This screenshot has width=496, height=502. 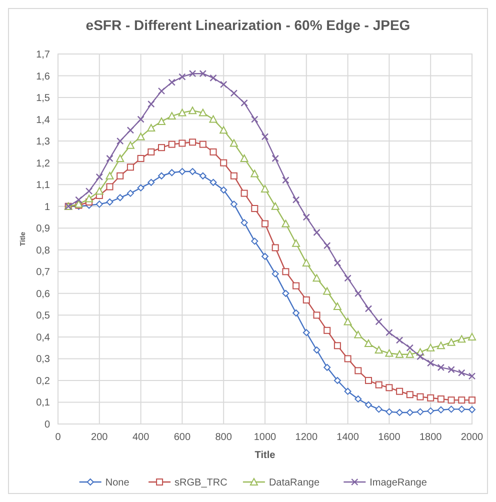 What do you see at coordinates (306, 437) in the screenshot?
I see `x-tick-label: 1200` at bounding box center [306, 437].